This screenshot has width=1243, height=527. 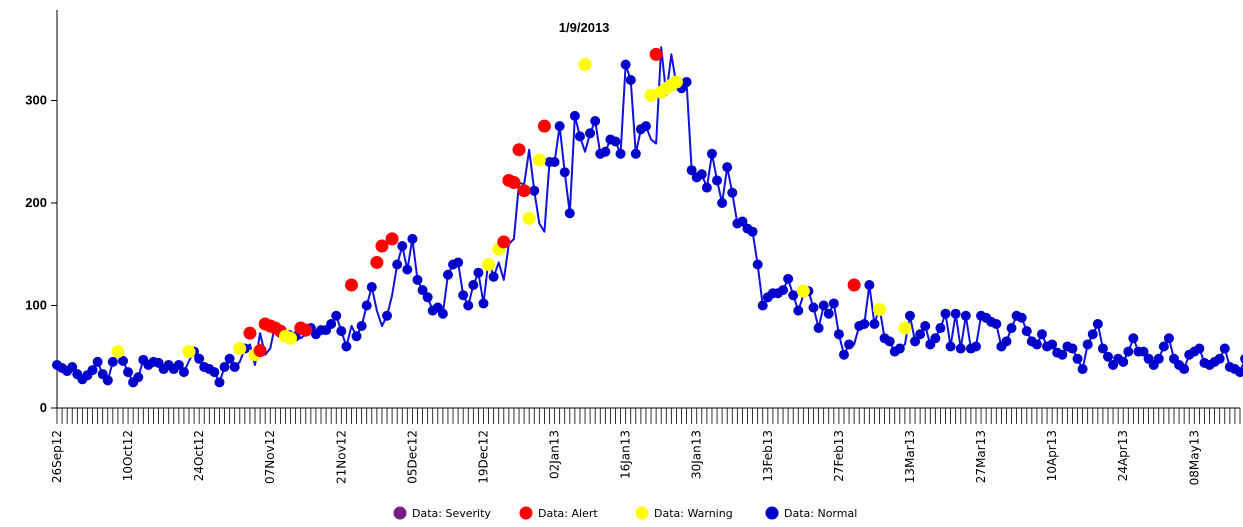 I want to click on x-tick-label: 10Apr13, so click(x=1052, y=455).